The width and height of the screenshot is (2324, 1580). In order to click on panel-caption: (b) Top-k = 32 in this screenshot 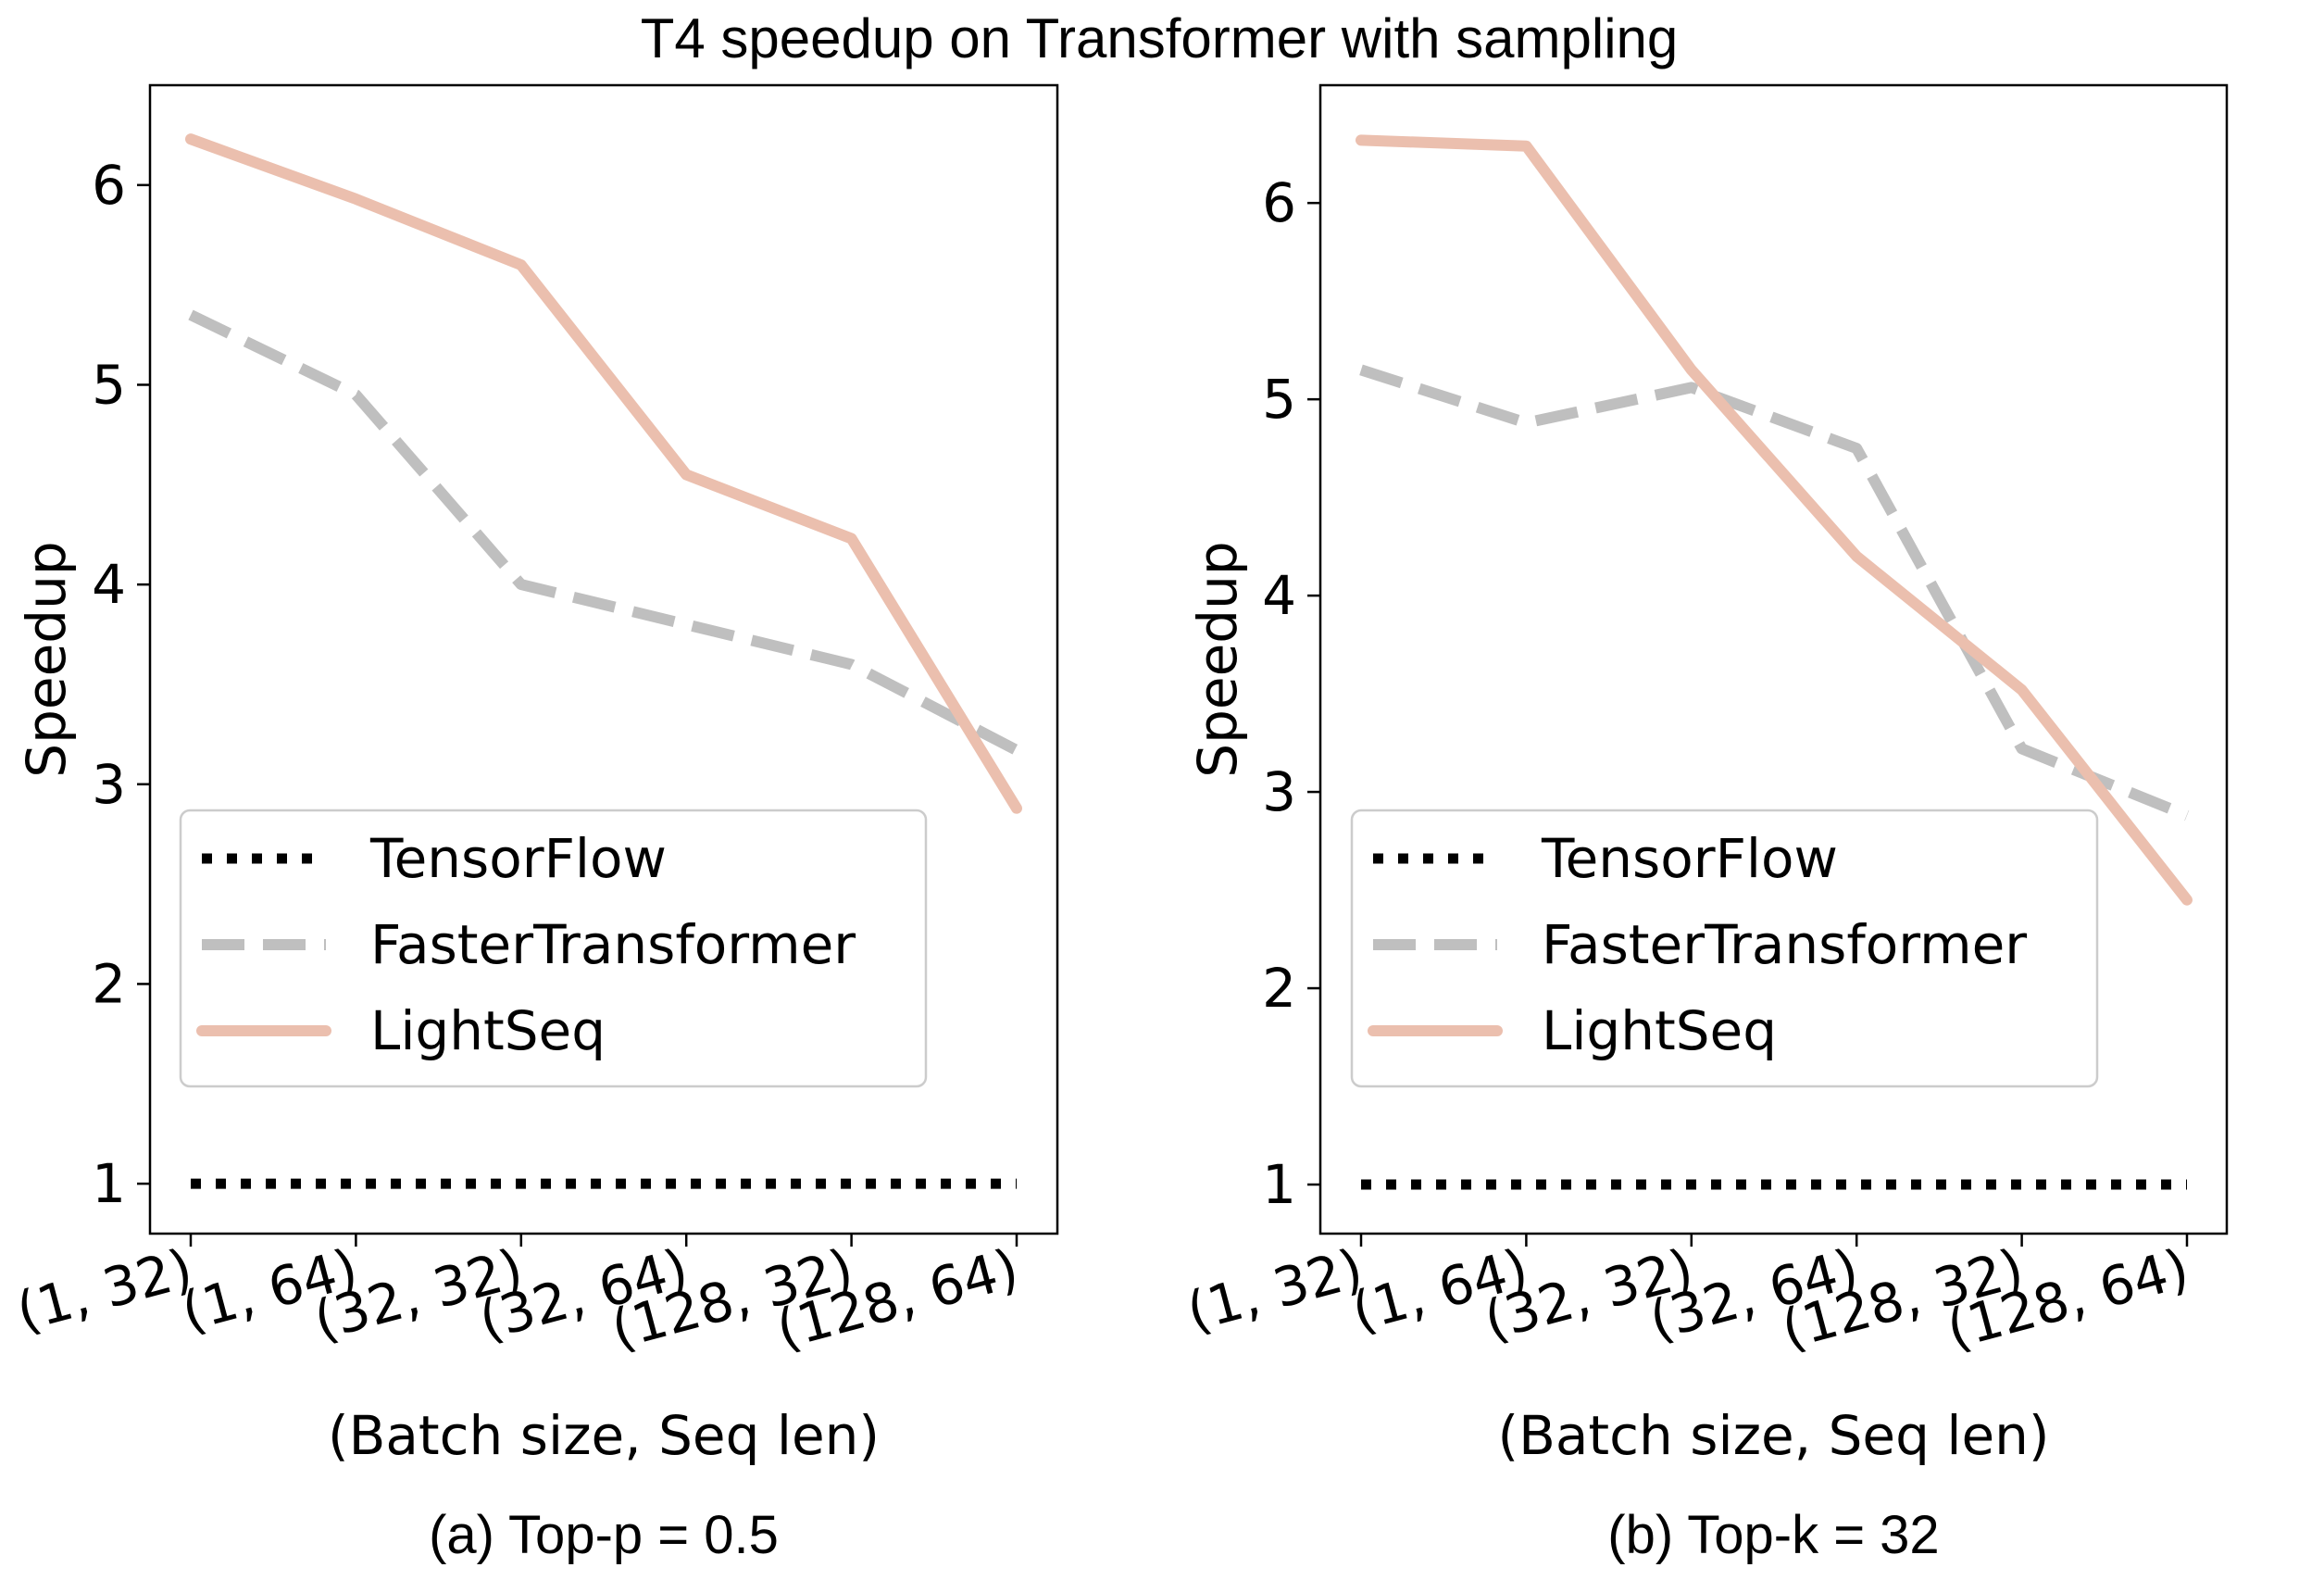, I will do `click(1773, 1535)`.